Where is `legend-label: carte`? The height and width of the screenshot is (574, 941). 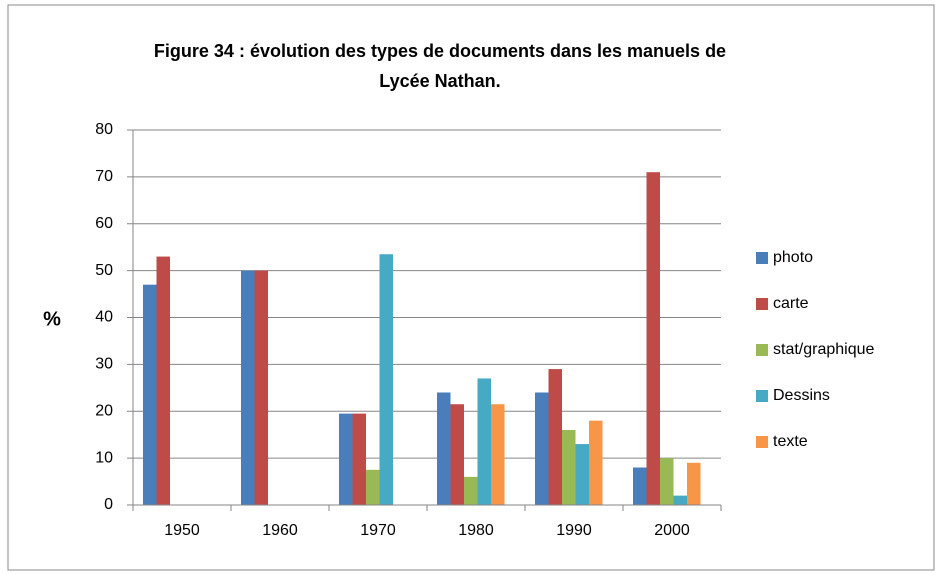
legend-label: carte is located at coordinates (791, 303).